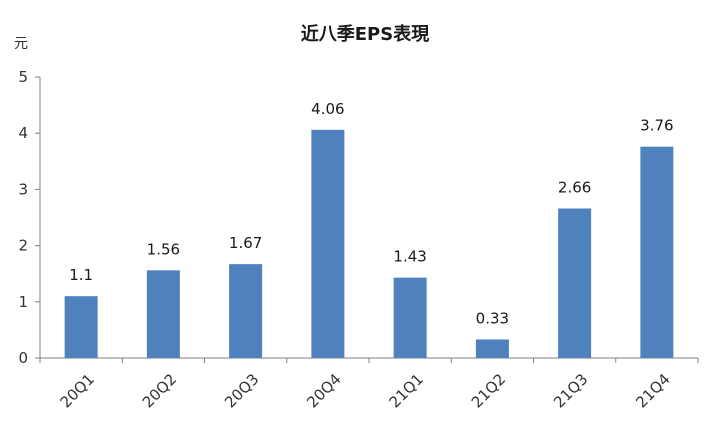  Describe the element at coordinates (492, 318) in the screenshot. I see `data-label-21q2: 0.33` at that location.